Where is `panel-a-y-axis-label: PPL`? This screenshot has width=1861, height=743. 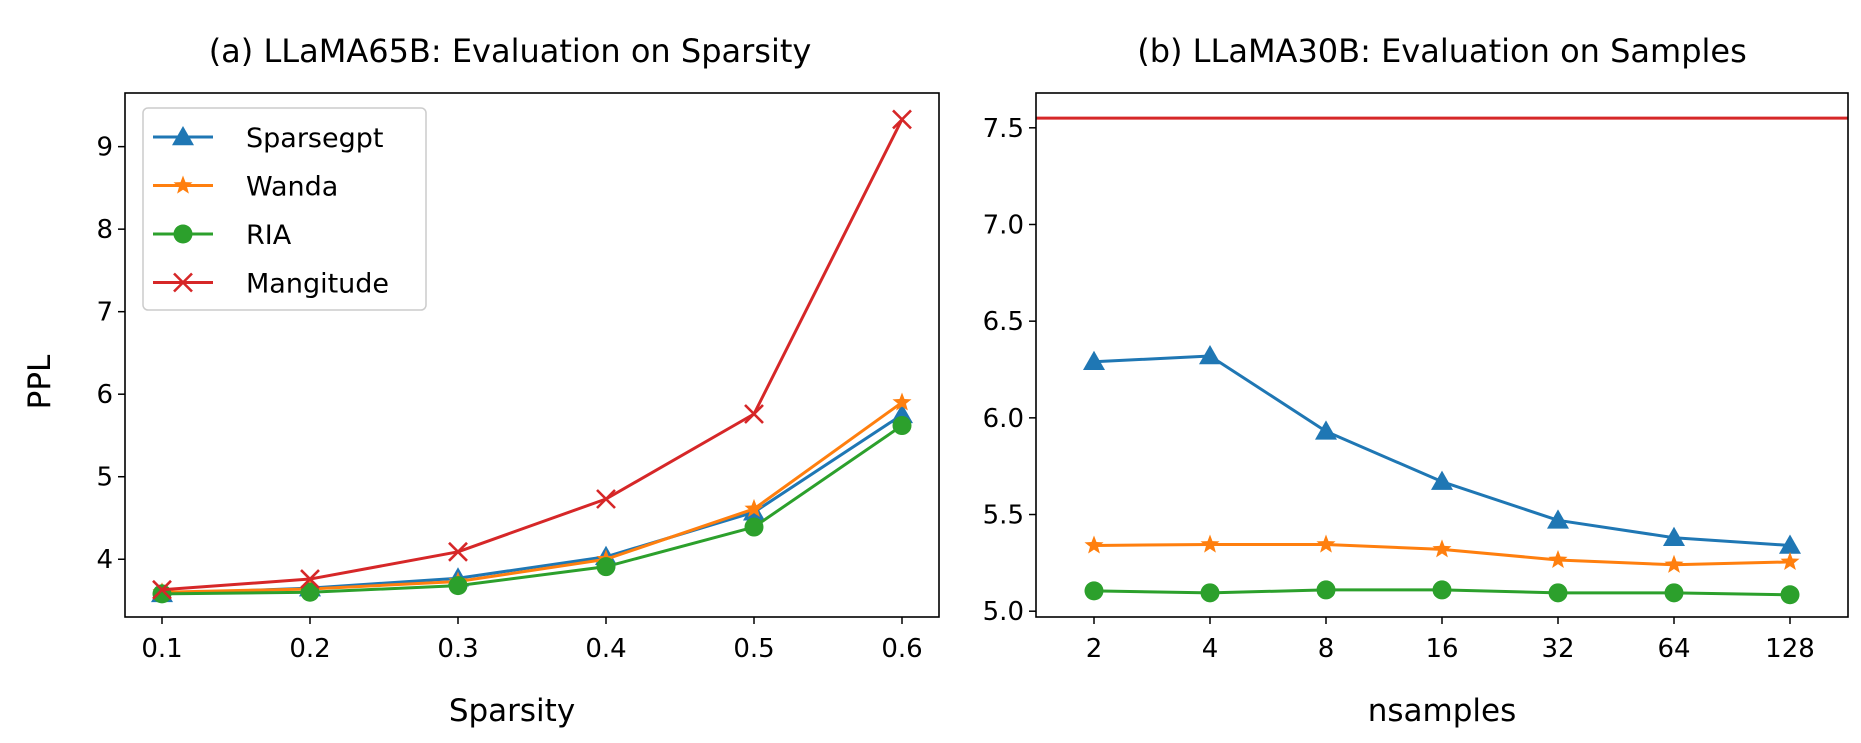
panel-a-y-axis-label: PPL is located at coordinates (40, 381).